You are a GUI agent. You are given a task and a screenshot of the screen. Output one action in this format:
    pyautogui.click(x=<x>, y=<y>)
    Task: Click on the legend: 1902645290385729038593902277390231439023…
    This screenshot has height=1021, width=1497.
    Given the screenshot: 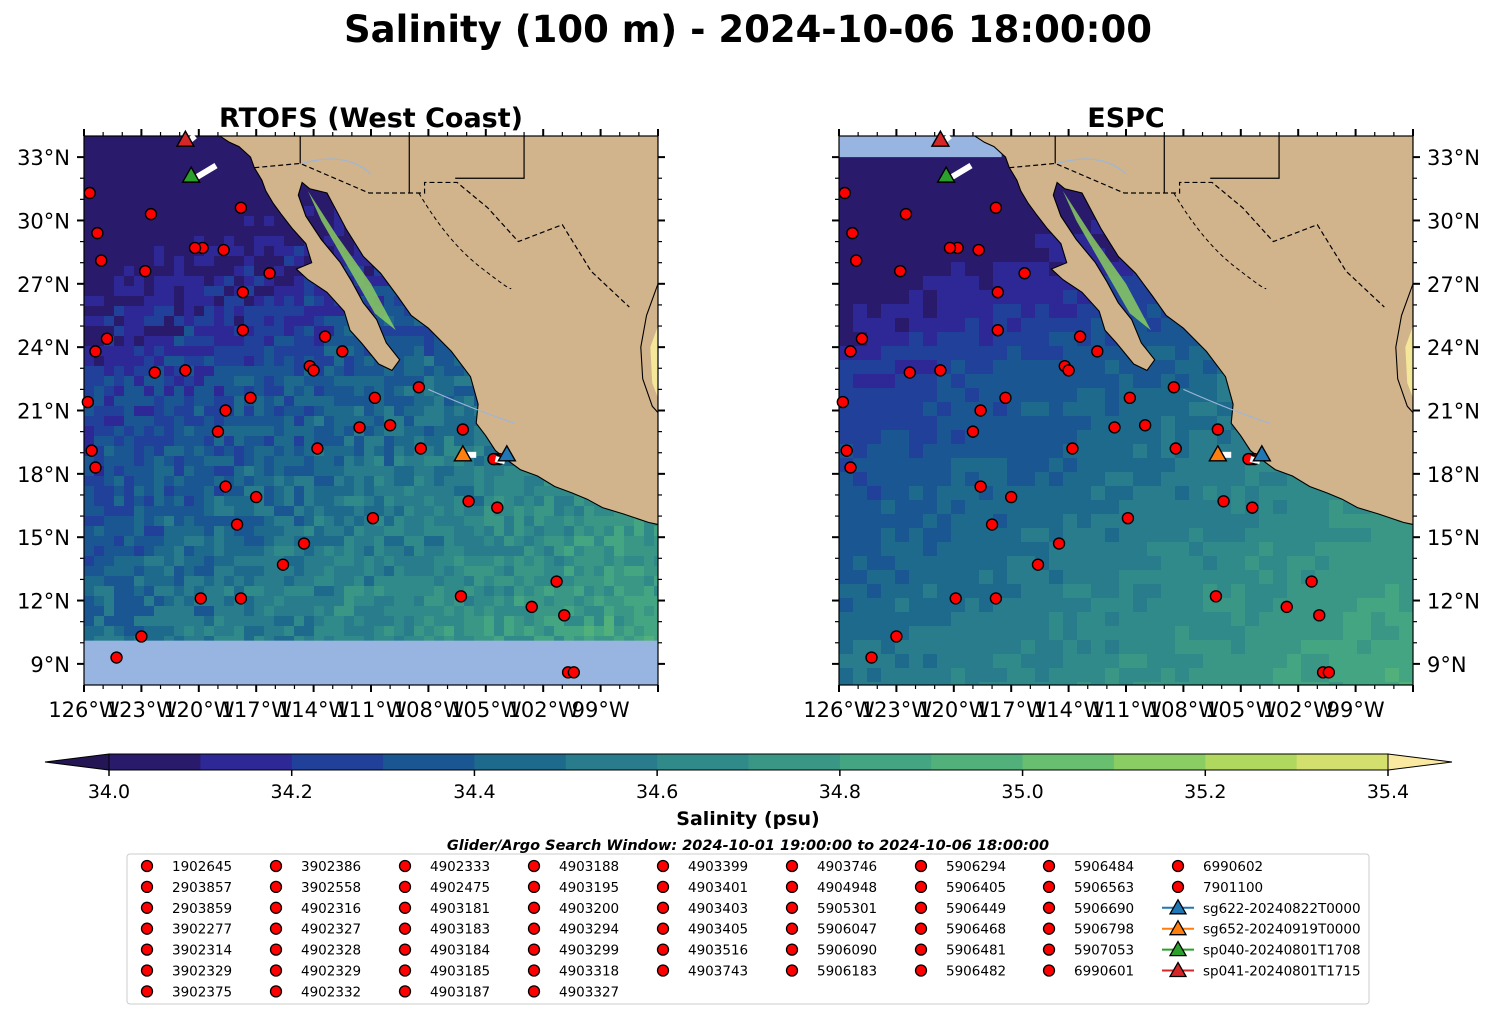 What is the action you would take?
    pyautogui.click(x=748, y=929)
    